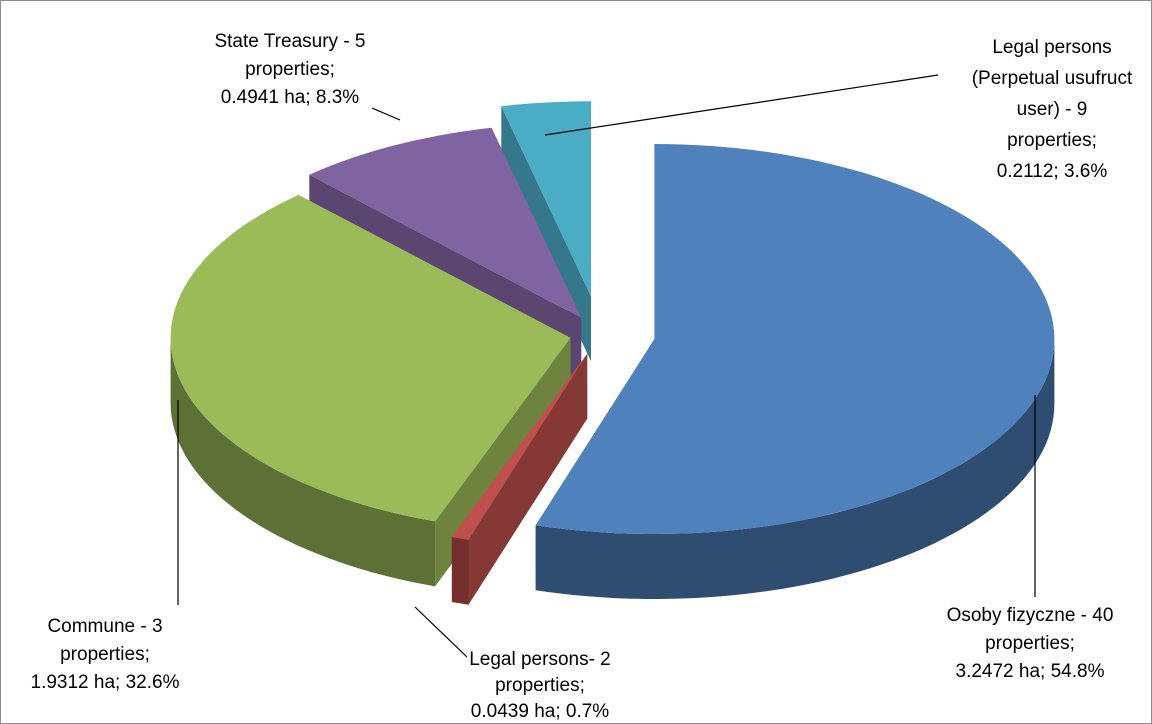 The height and width of the screenshot is (724, 1152). Describe the element at coordinates (1052, 78) in the screenshot. I see `data-label: (Perpetual usufruct` at that location.